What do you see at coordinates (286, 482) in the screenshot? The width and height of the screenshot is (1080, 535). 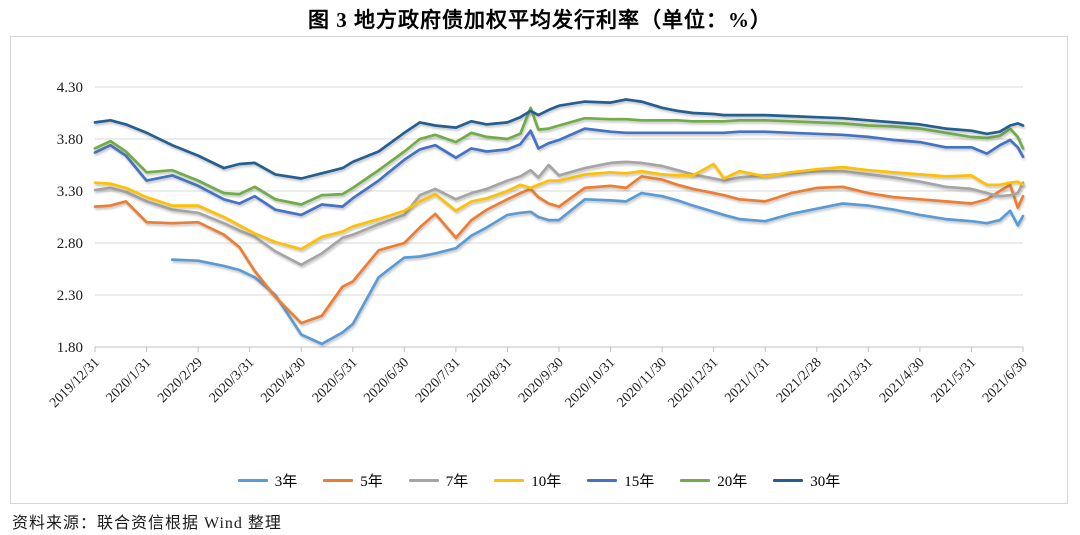 I see `legend-label: 3年` at bounding box center [286, 482].